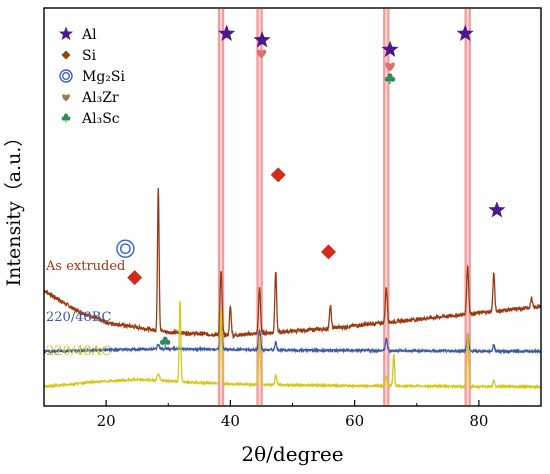 This screenshot has height=474, width=550. I want to click on y-axis-title: Intensity（a.u.）, so click(14, 207).